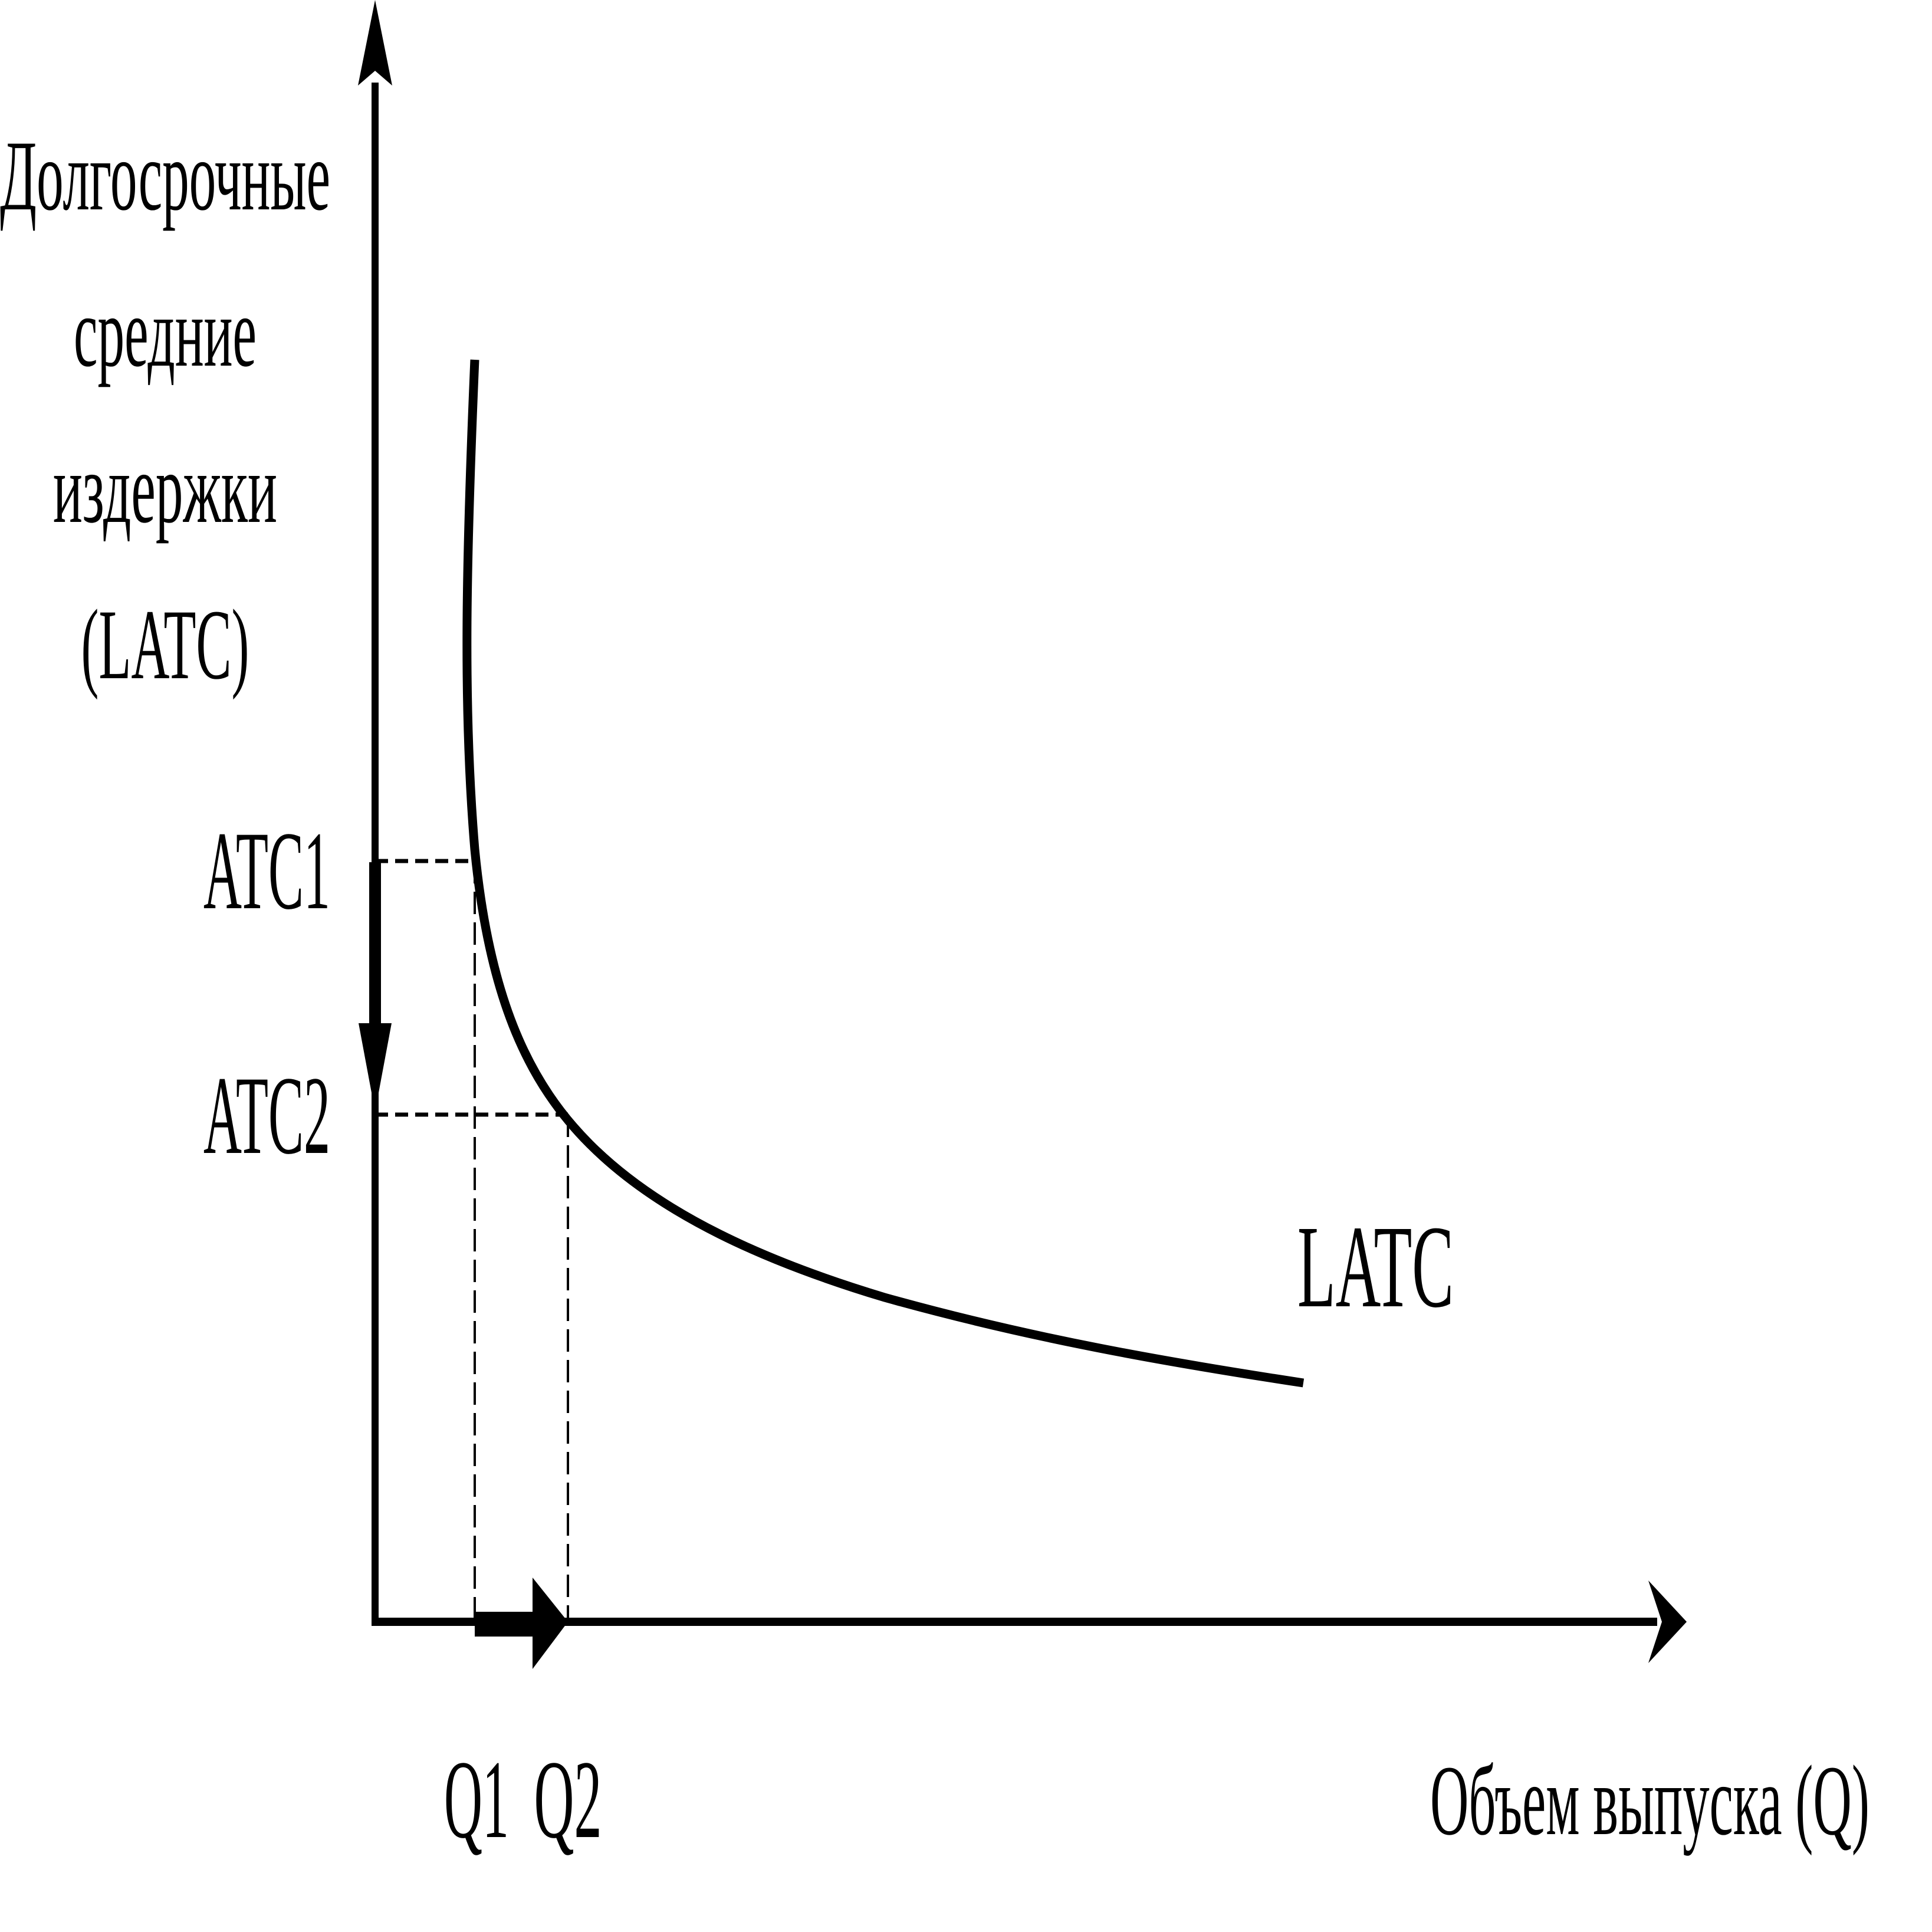 The width and height of the screenshot is (1932, 1932). I want to click on y-axis-arrowhead, so click(375, 43).